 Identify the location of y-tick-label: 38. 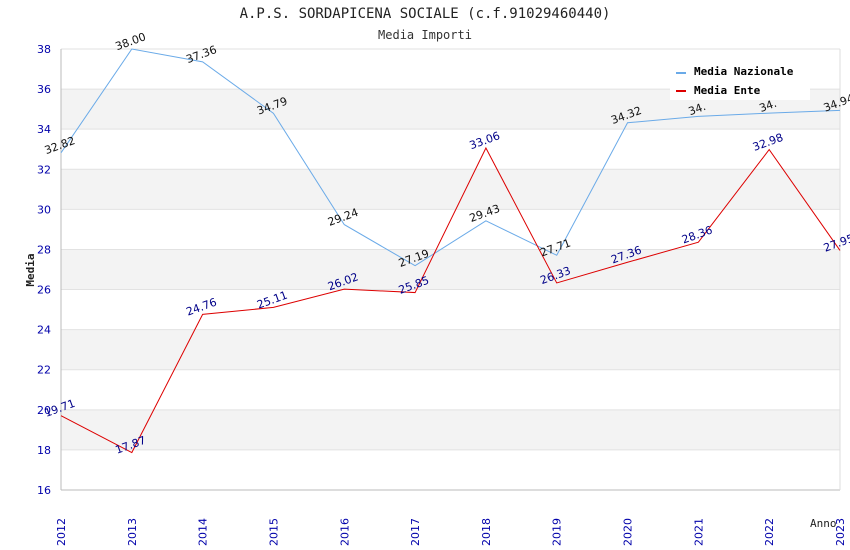
(44, 49).